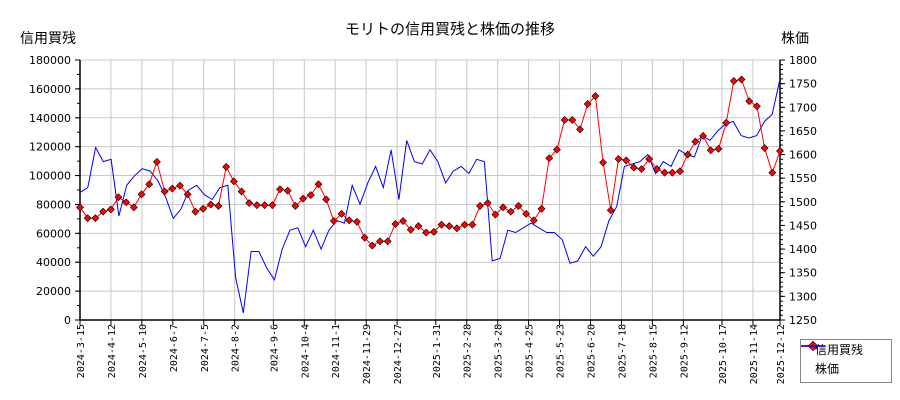 The height and width of the screenshot is (400, 900). What do you see at coordinates (803, 107) in the screenshot?
I see `y-right-tick-label: 1700` at bounding box center [803, 107].